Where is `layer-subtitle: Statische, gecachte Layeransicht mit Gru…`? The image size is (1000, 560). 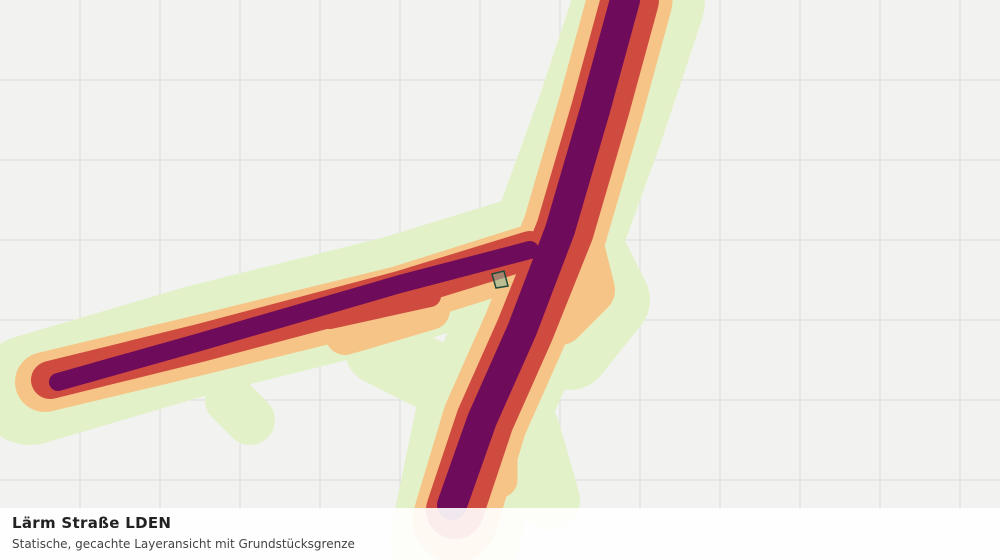
layer-subtitle: Statische, gecachte Layeransicht mit Gru… is located at coordinates (183, 544).